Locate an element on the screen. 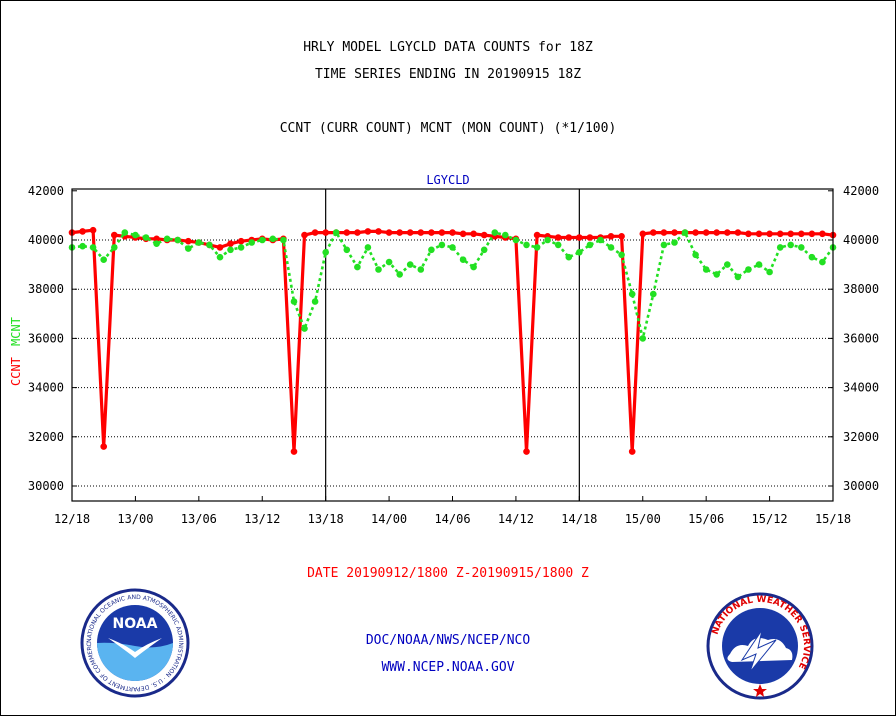 The width and height of the screenshot is (896, 716). x-tick-label: 13/18 is located at coordinates (326, 519).